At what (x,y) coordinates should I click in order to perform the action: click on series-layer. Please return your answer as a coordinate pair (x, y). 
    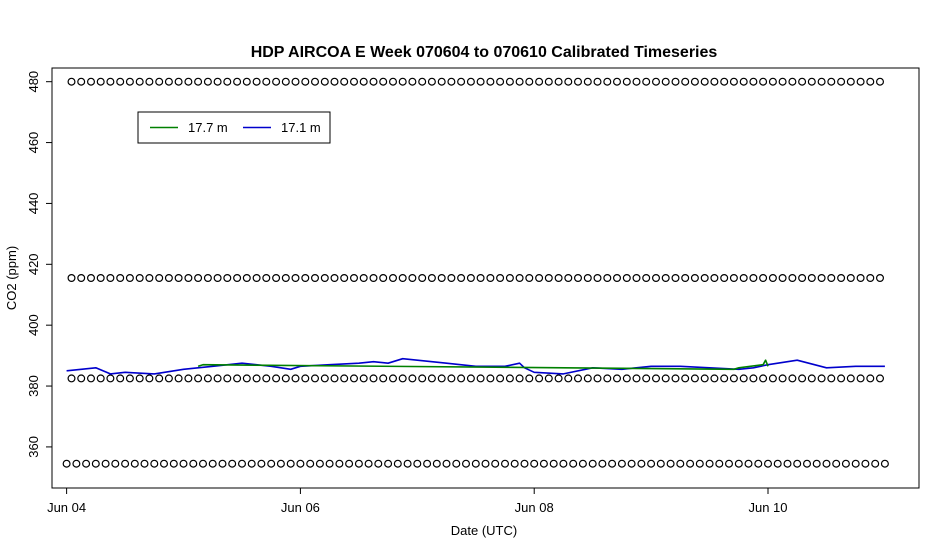
    Looking at the image, I should click on (475, 366).